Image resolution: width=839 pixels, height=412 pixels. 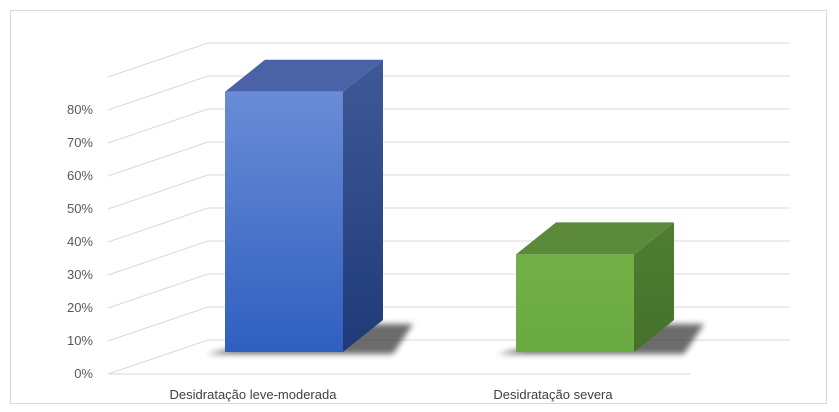 I want to click on y-tick-label: 30%, so click(x=80, y=274).